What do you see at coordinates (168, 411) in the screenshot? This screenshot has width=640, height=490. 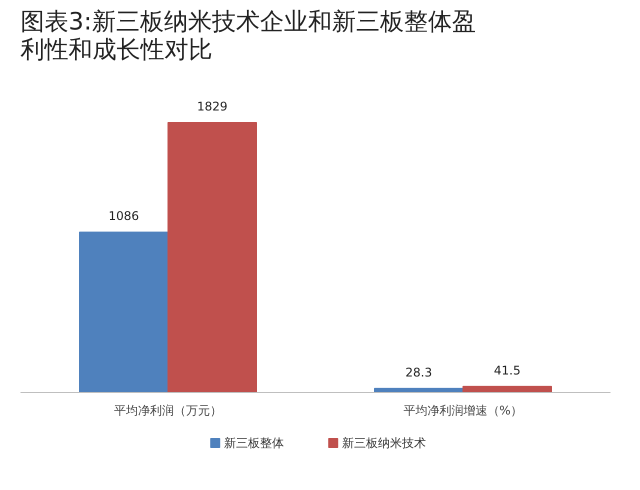 I see `x-tick-label: 平均净利润（万元）` at bounding box center [168, 411].